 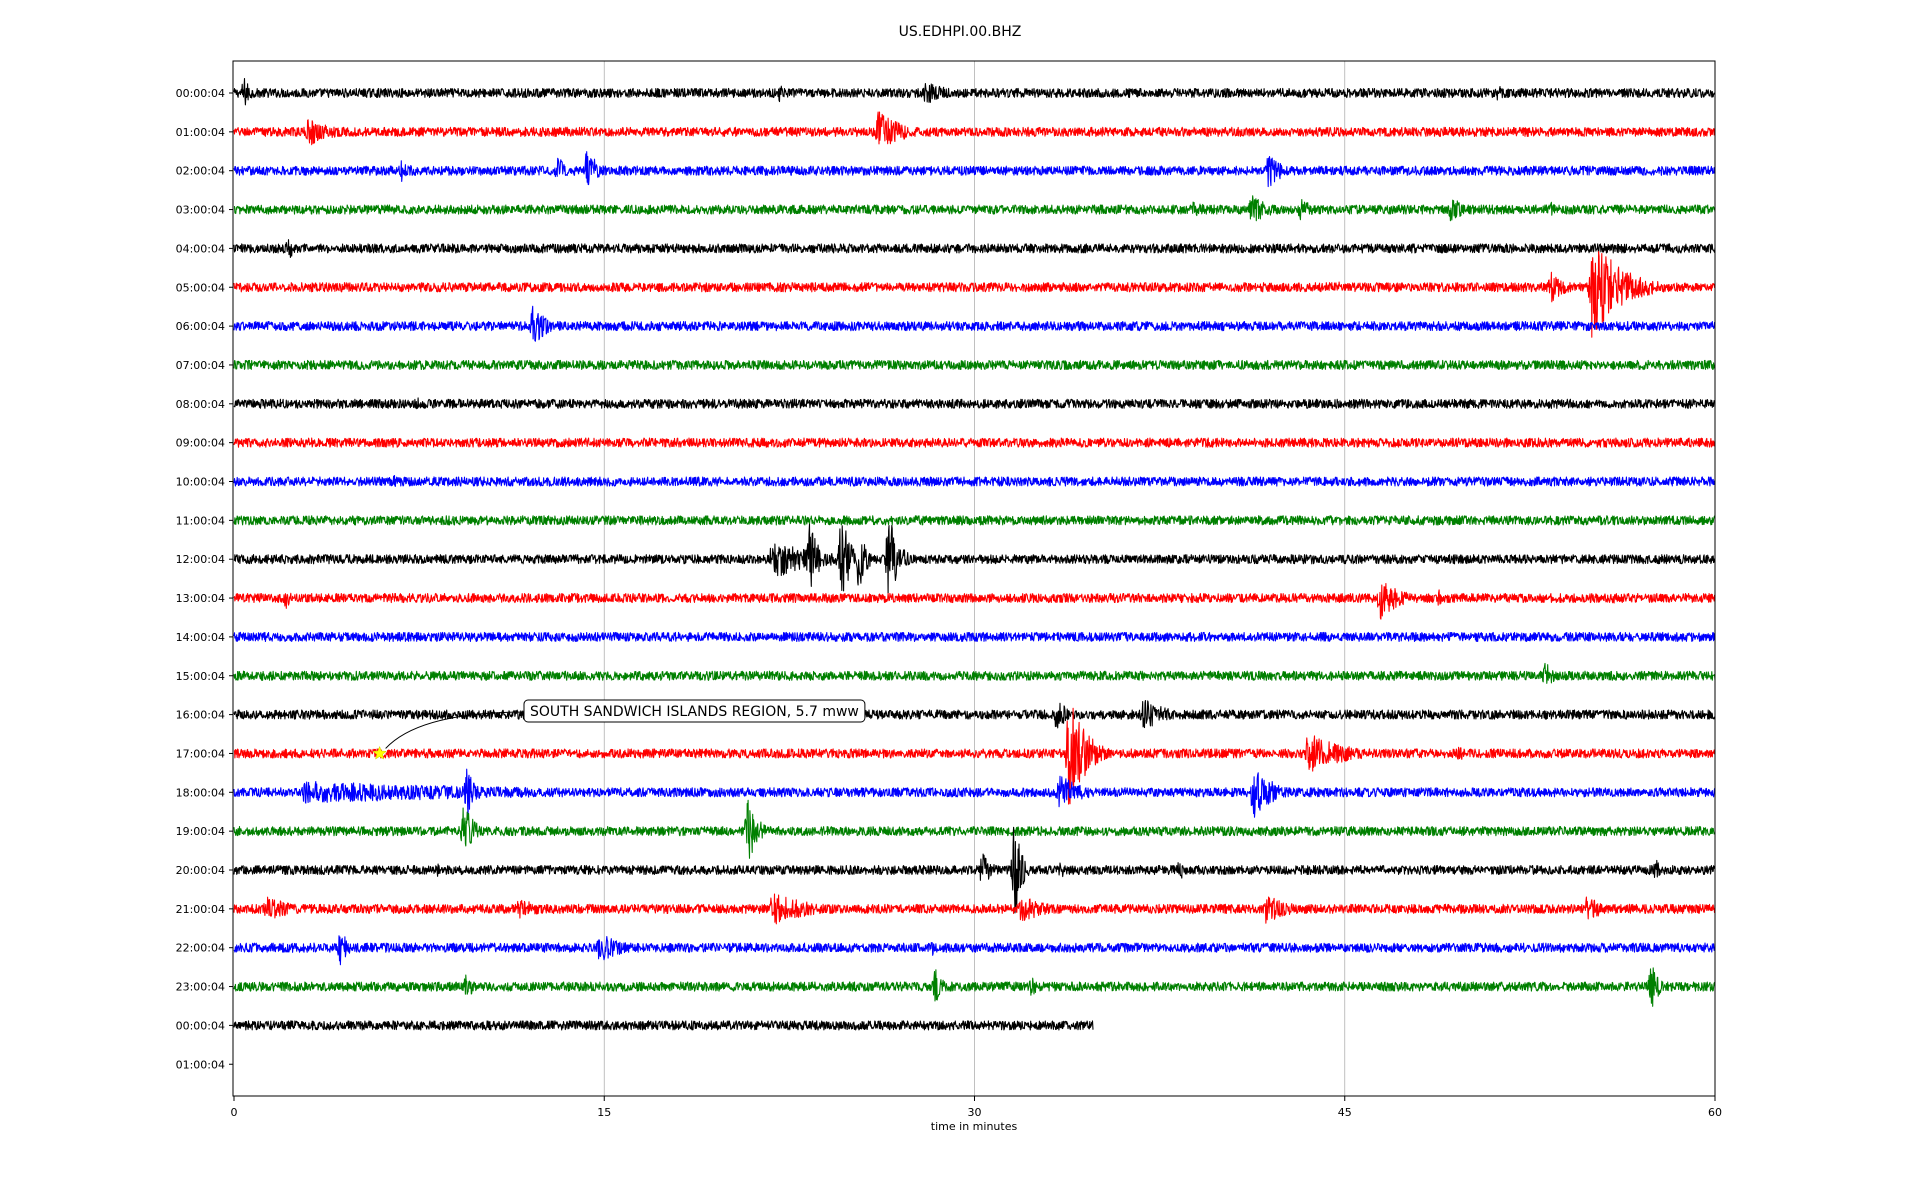 What do you see at coordinates (200, 326) in the screenshot?
I see `row-time-label: 06:00:04` at bounding box center [200, 326].